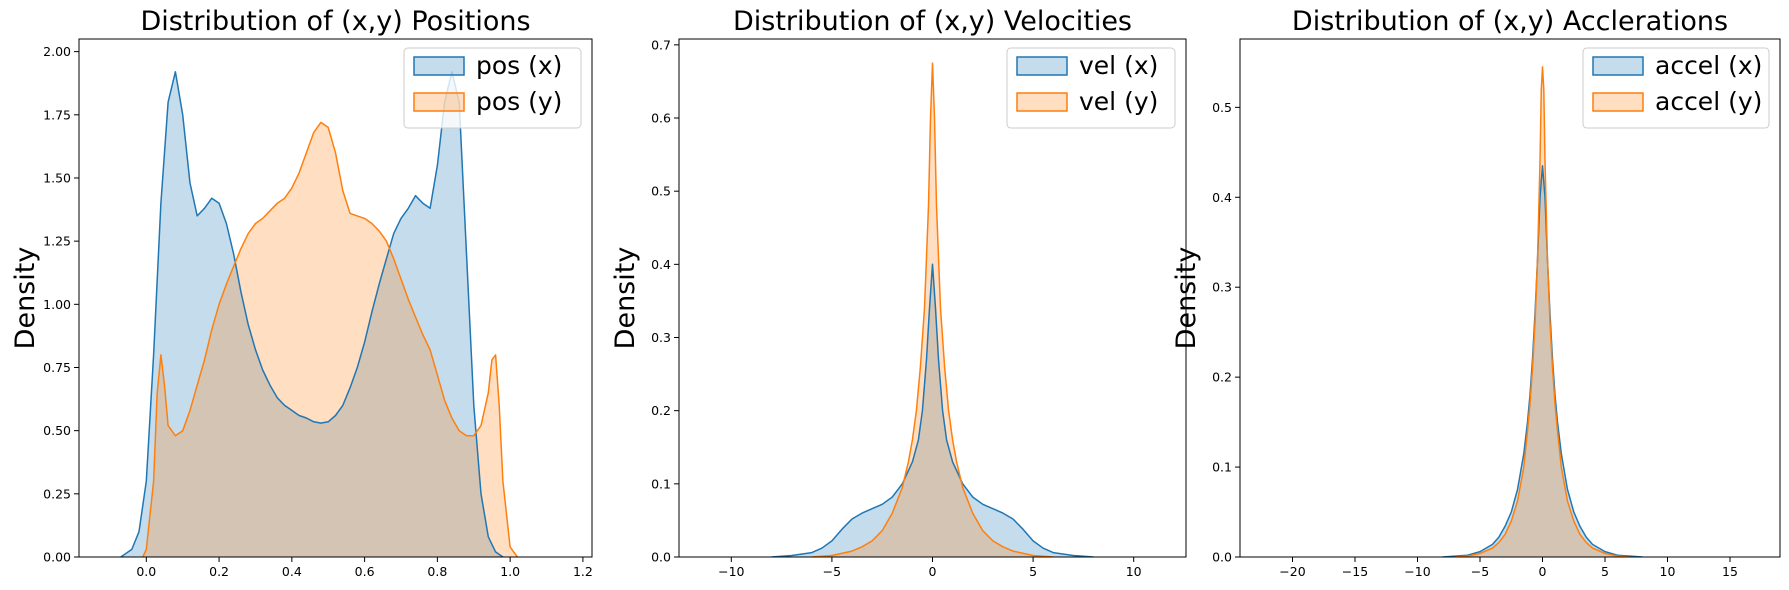  Describe the element at coordinates (1510, 21) in the screenshot. I see `chart-title: Distribution of (x,y) Acclerations` at that location.